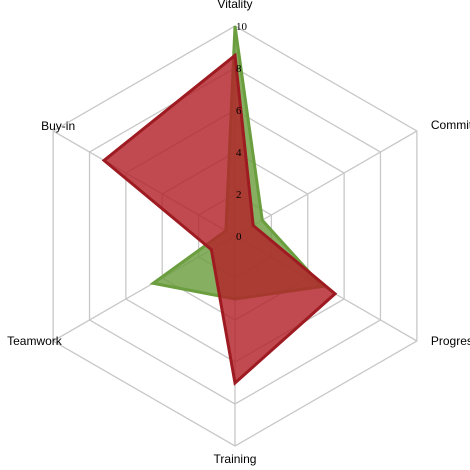 Image resolution: width=470 pixels, height=470 pixels. Describe the element at coordinates (239, 237) in the screenshot. I see `tick-label-0: 0` at that location.